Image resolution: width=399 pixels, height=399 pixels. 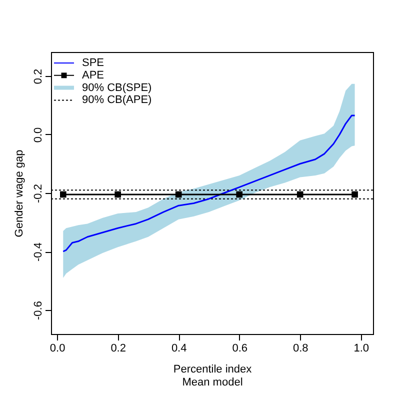 What do you see at coordinates (117, 88) in the screenshot?
I see `annotation: 90% CB(SPE)` at bounding box center [117, 88].